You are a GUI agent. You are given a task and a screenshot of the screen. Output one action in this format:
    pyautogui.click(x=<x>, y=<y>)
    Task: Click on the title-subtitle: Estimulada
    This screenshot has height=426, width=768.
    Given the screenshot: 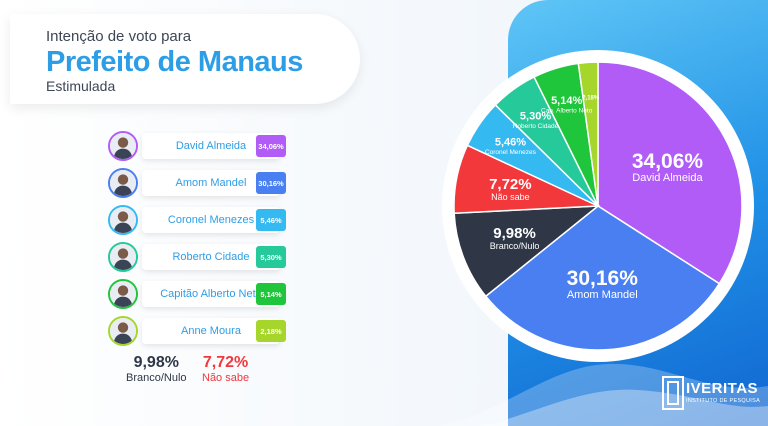 What is the action you would take?
    pyautogui.click(x=81, y=86)
    